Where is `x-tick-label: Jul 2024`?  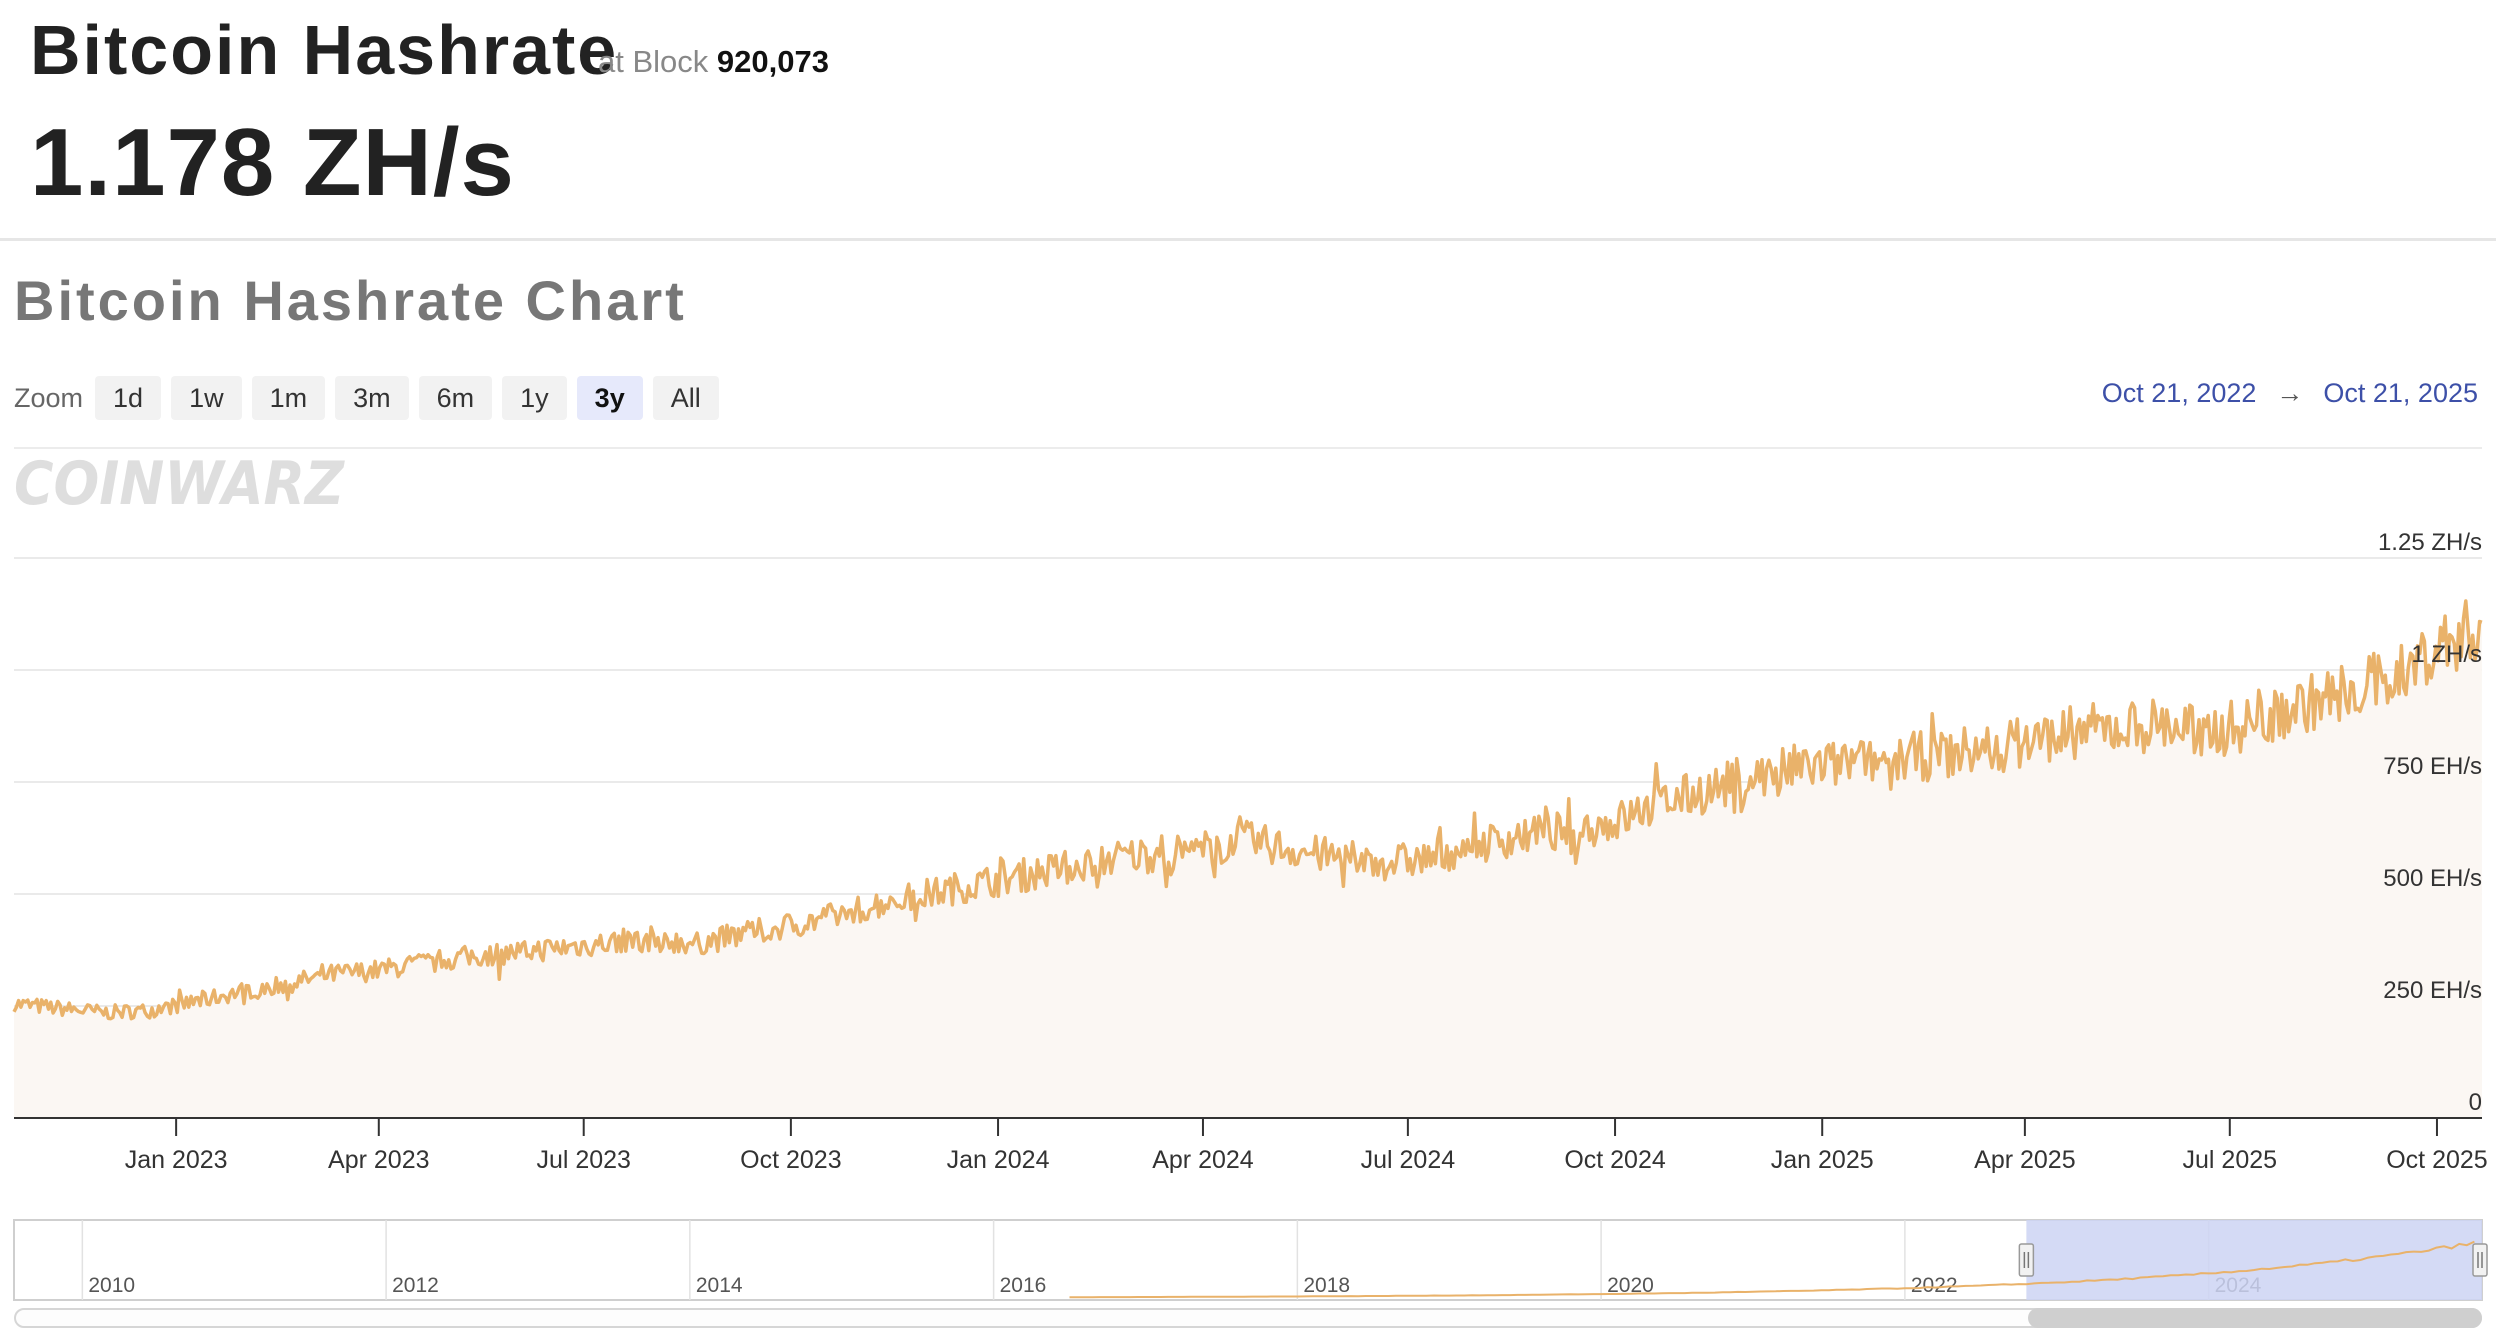 x-tick-label: Jul 2024 is located at coordinates (1408, 1160).